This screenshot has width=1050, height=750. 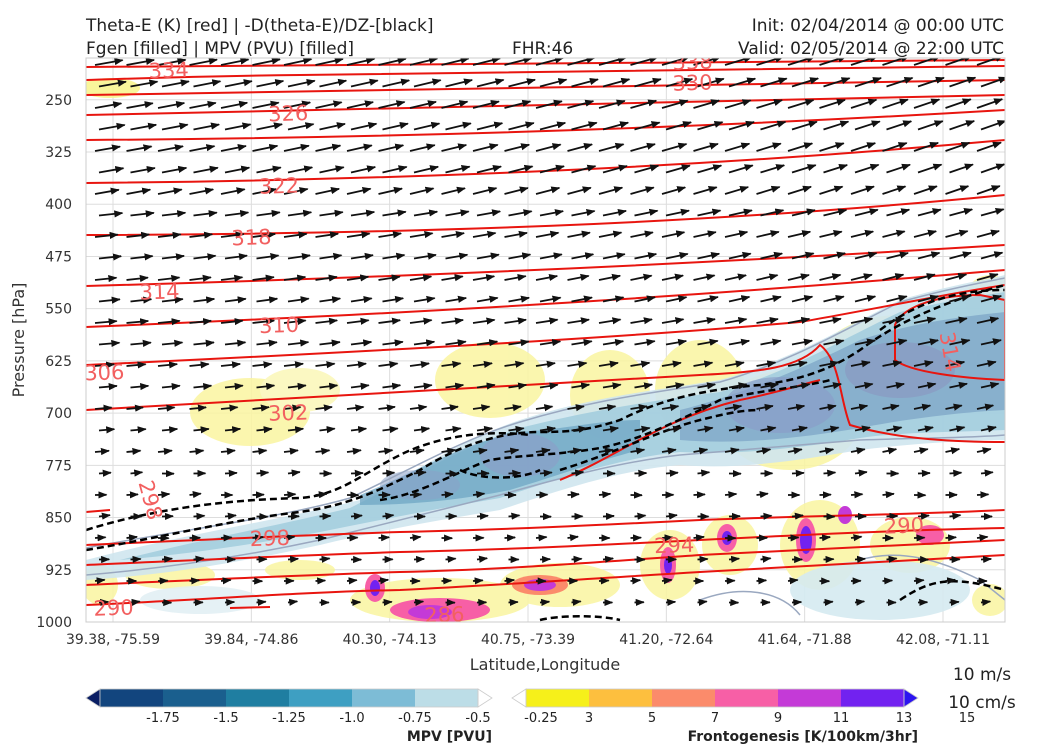 I want to click on colorbar-extend-min, so click(x=93, y=698).